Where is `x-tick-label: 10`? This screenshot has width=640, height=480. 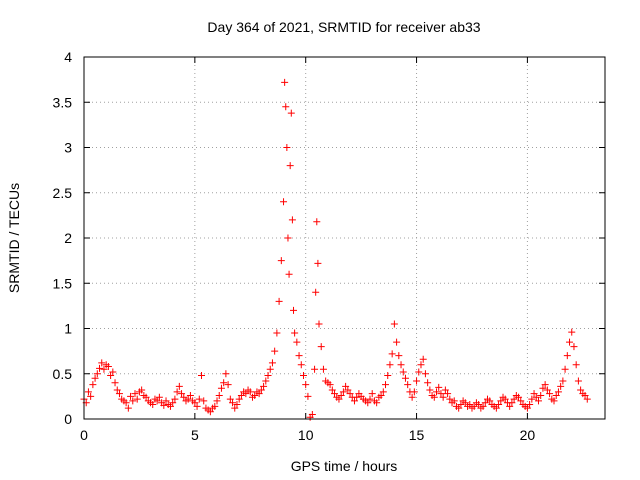
x-tick-label: 10 is located at coordinates (306, 435).